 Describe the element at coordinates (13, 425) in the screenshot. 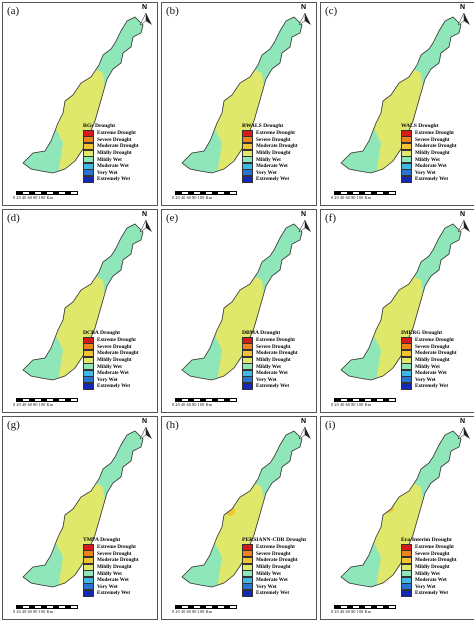

I see `panel-label: (g)` at that location.